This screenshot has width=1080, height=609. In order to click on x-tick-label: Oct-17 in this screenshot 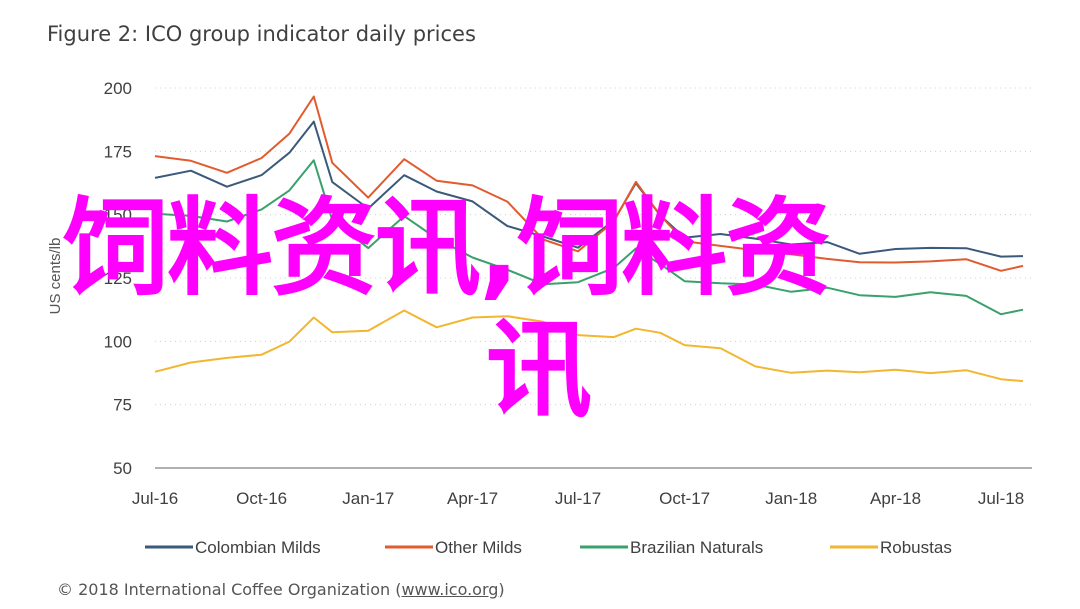, I will do `click(684, 498)`.